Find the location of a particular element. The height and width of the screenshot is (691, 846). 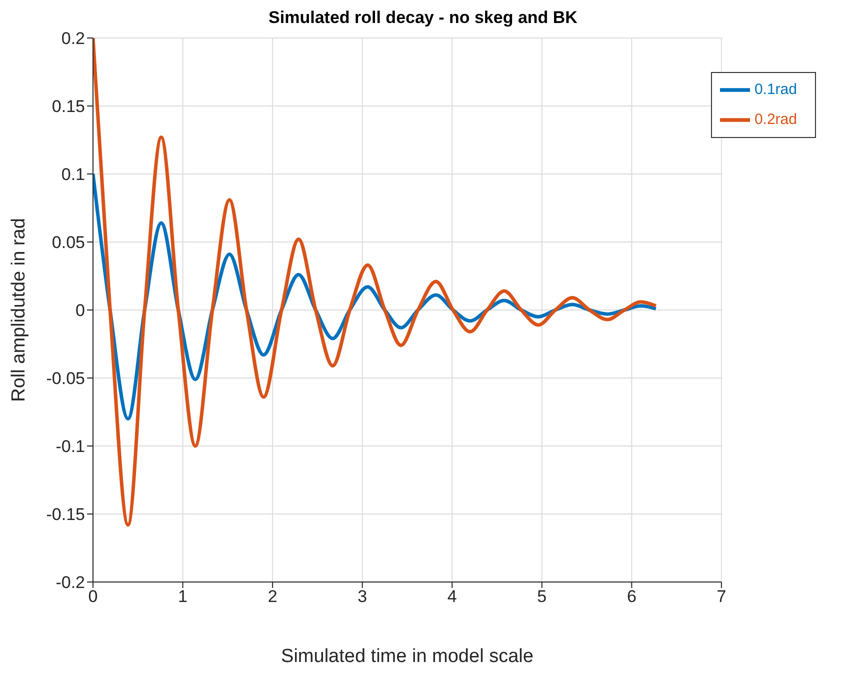

x-tick-label: 7 is located at coordinates (721, 596).